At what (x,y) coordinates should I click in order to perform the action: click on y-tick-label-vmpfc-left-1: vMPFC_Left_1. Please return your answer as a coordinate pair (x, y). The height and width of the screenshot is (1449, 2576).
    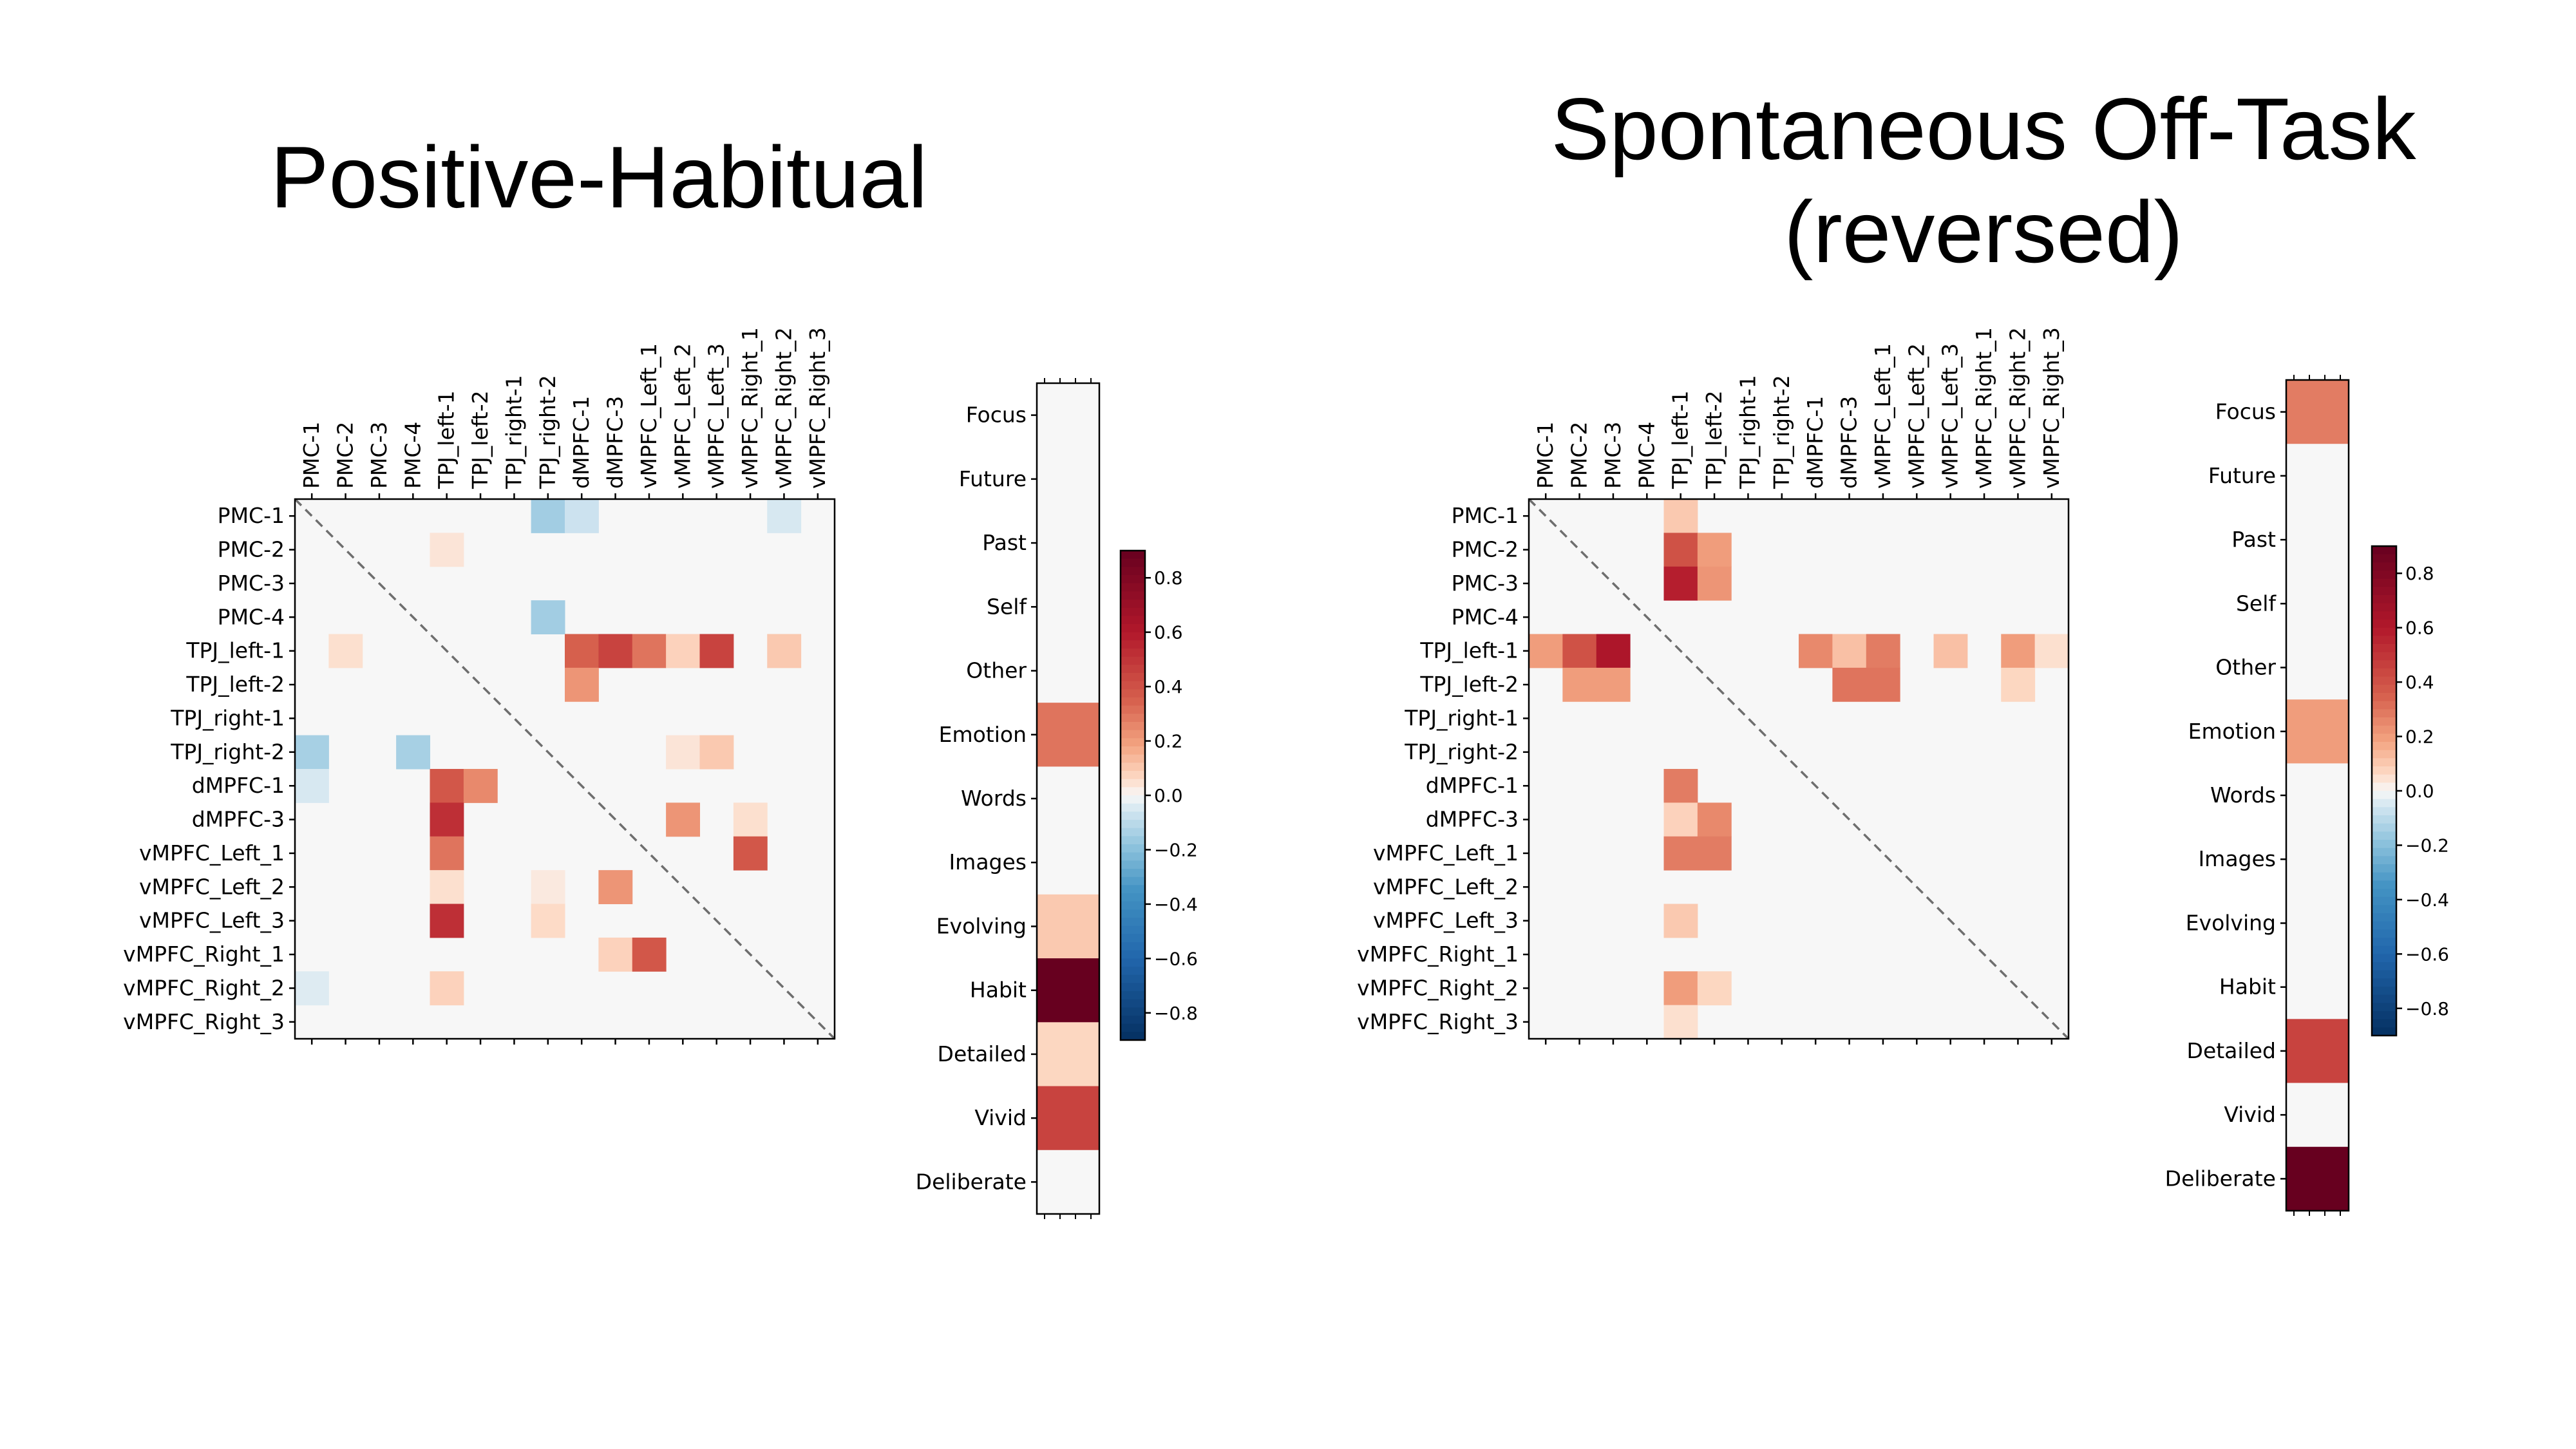
    Looking at the image, I should click on (212, 853).